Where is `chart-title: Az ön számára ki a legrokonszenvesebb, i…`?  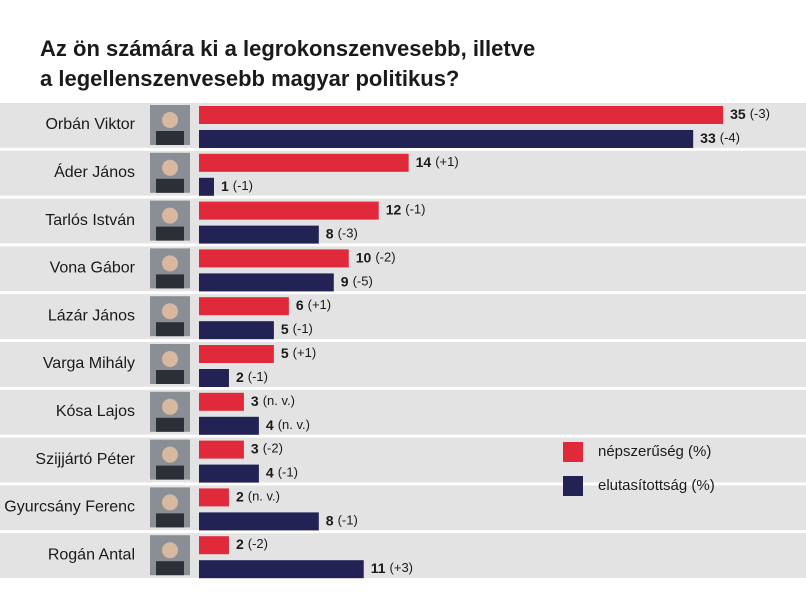 chart-title: Az ön számára ki a legrokonszenvesebb, i… is located at coordinates (287, 48).